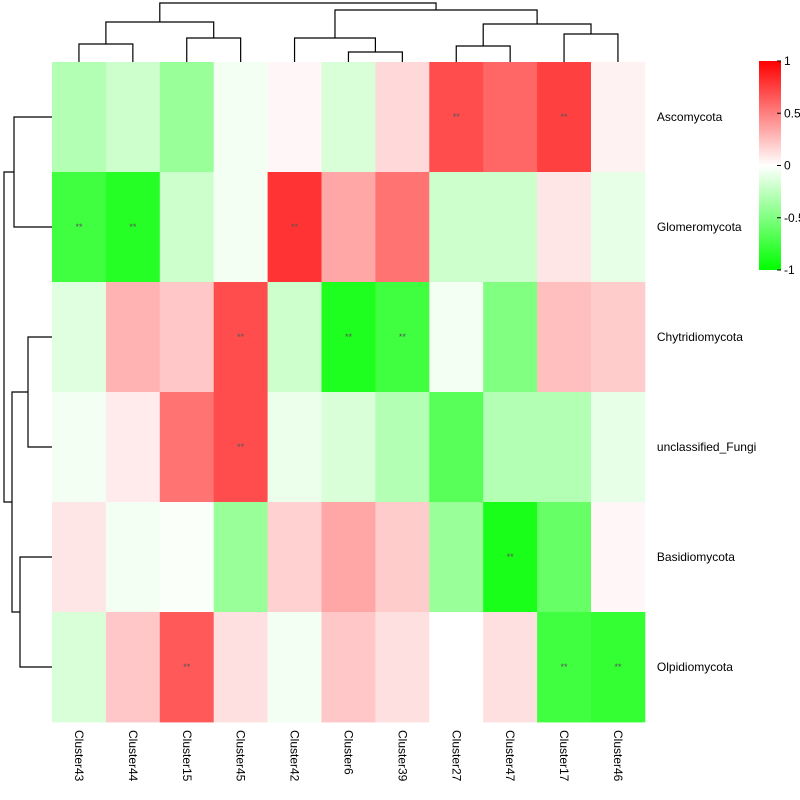  What do you see at coordinates (510, 756) in the screenshot?
I see `column-label: Cluster47` at bounding box center [510, 756].